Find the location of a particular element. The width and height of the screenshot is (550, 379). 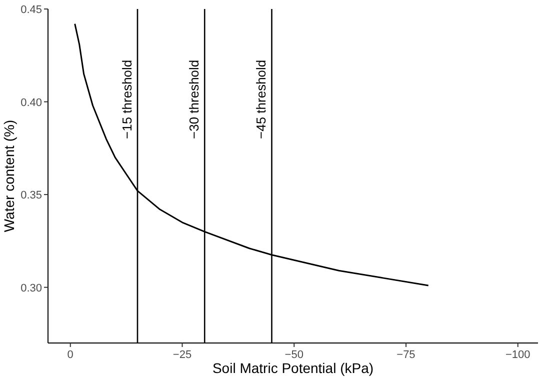

x-tick-label: −75 is located at coordinates (406, 355).